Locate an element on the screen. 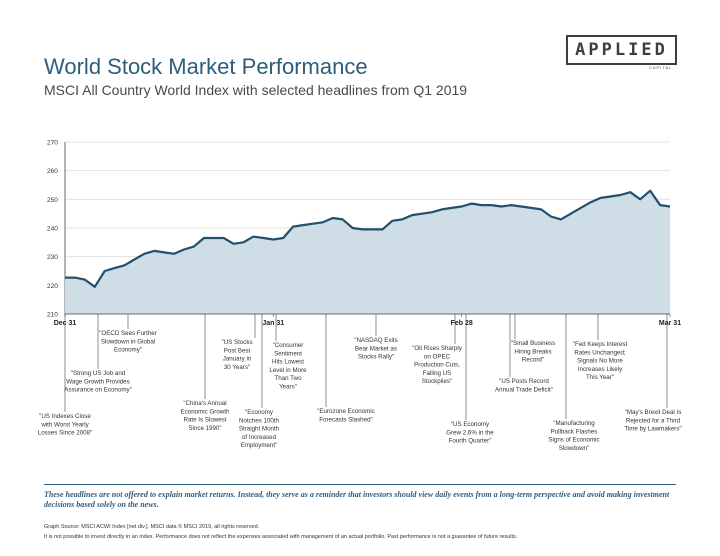 The height and width of the screenshot is (556, 720). divider is located at coordinates (360, 484).